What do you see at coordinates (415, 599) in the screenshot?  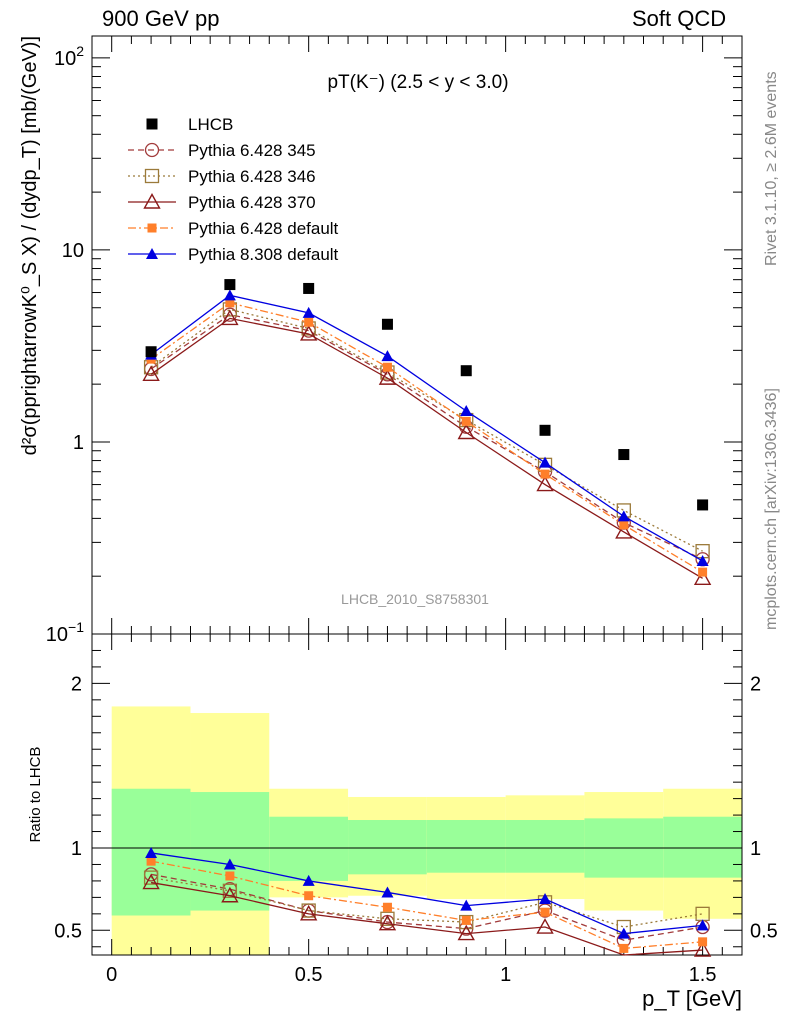 I see `analysis-tag: LHCB_2010_S8758301` at bounding box center [415, 599].